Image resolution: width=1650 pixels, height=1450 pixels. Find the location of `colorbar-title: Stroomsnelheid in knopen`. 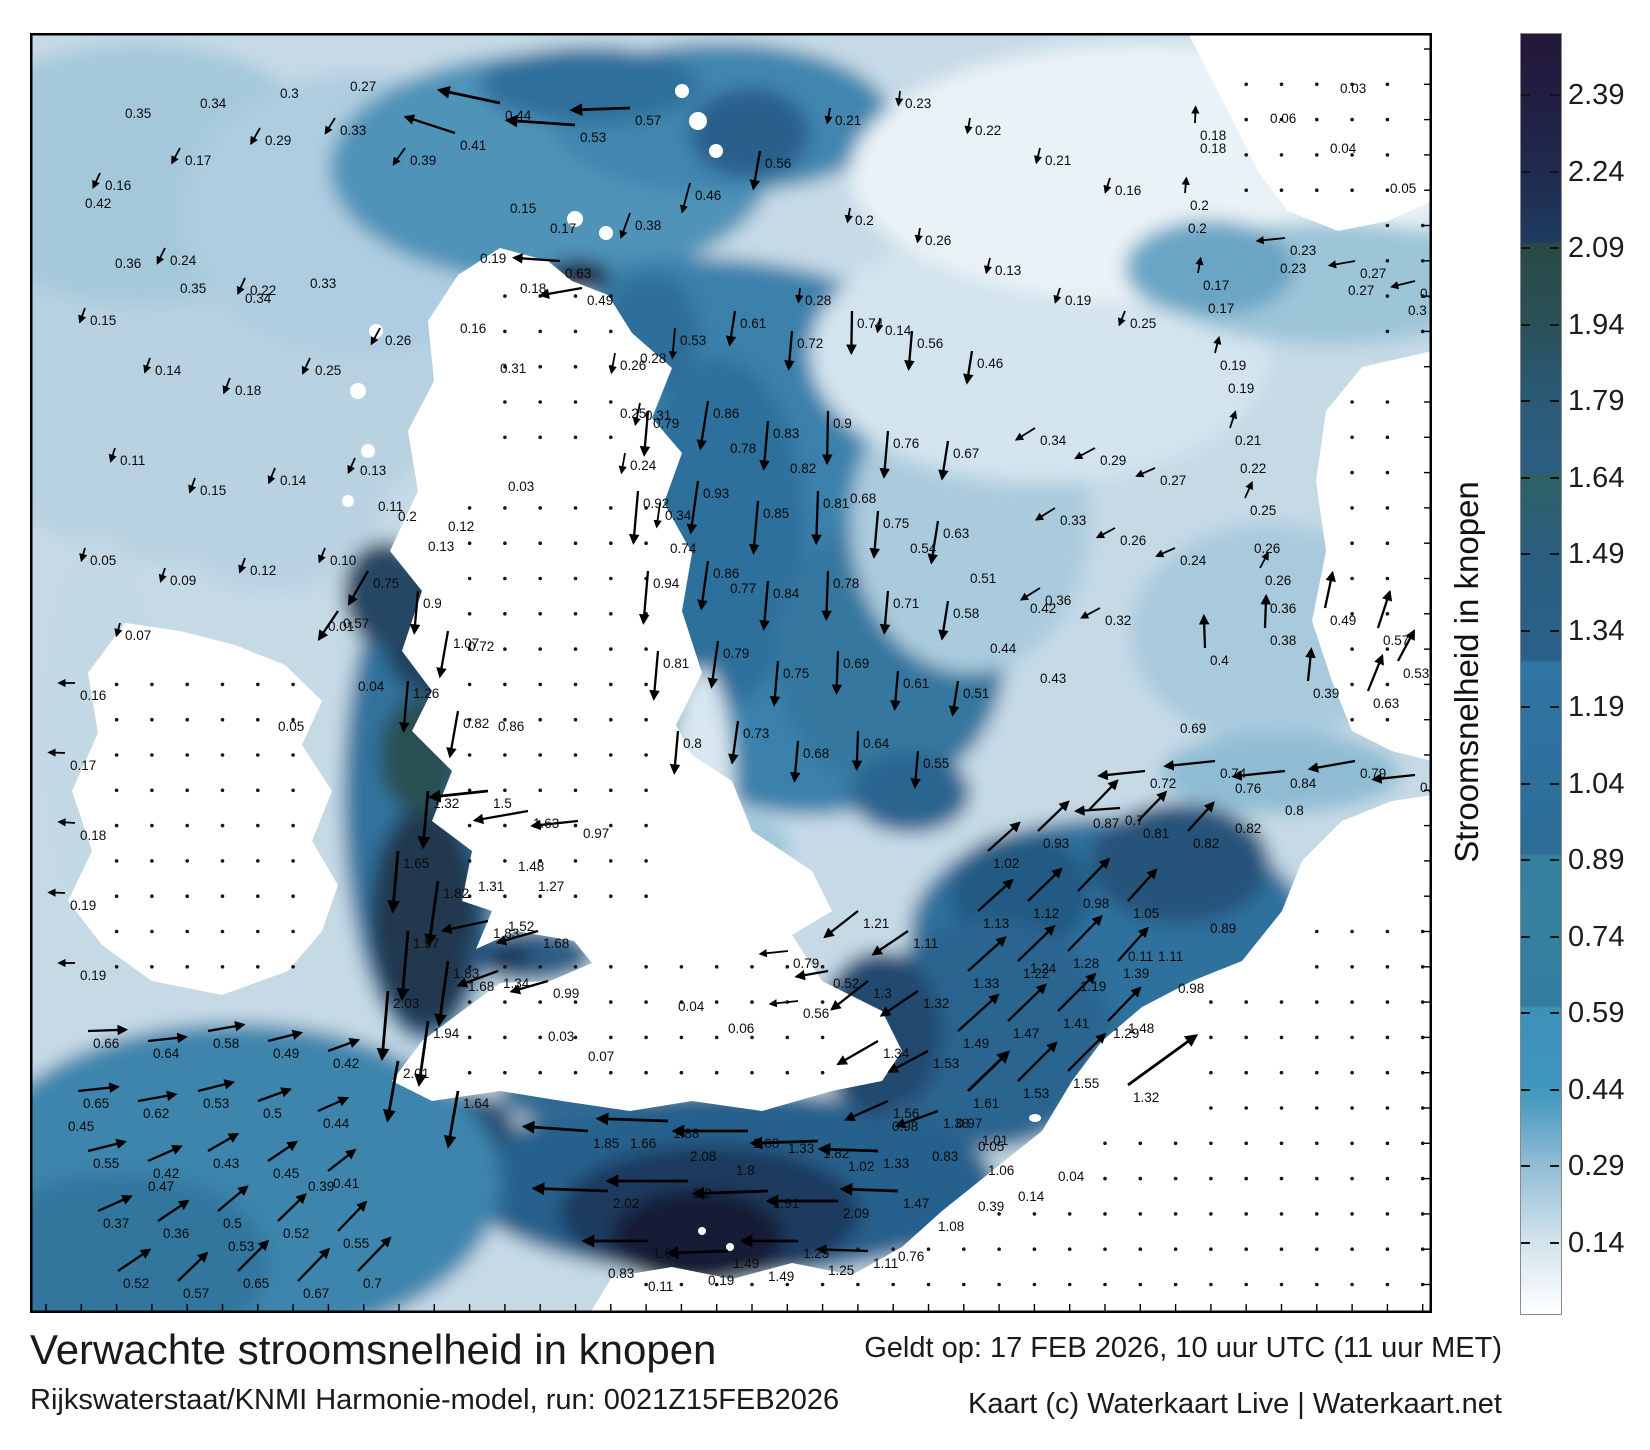

colorbar-title: Stroomsnelheid in knopen is located at coordinates (1466, 672).